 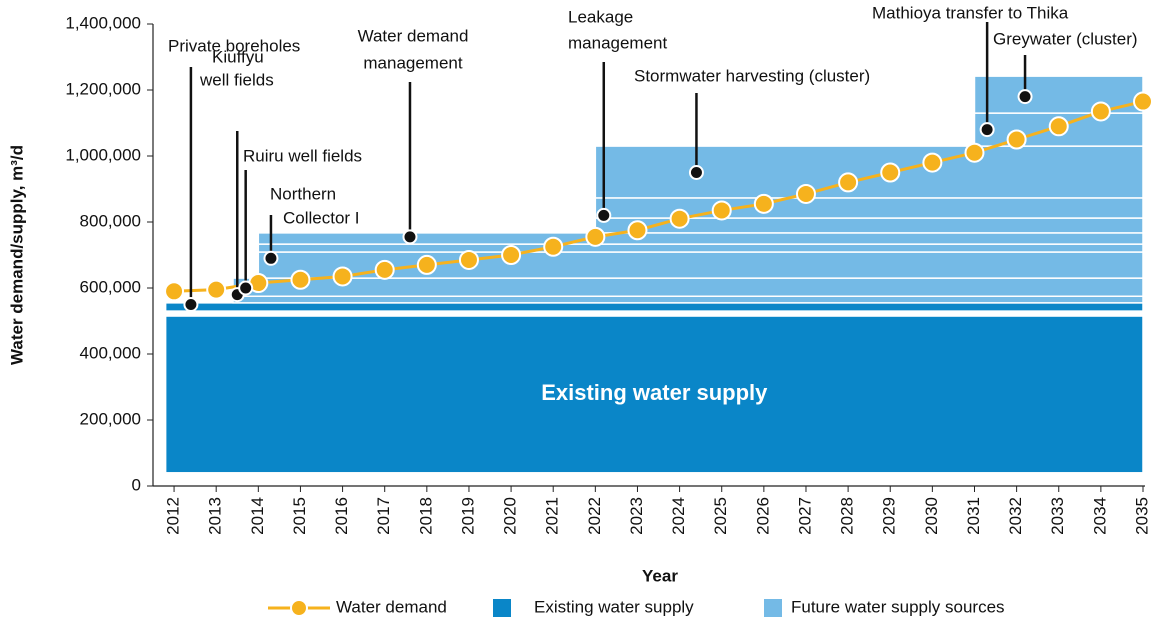 I want to click on x-tick-label: 2013, so click(x=215, y=516).